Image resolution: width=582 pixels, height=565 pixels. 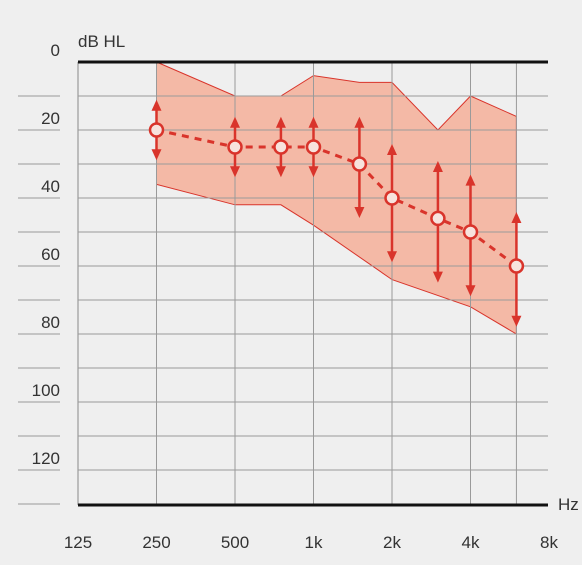 What do you see at coordinates (156, 542) in the screenshot?
I see `x-tick-label: 250` at bounding box center [156, 542].